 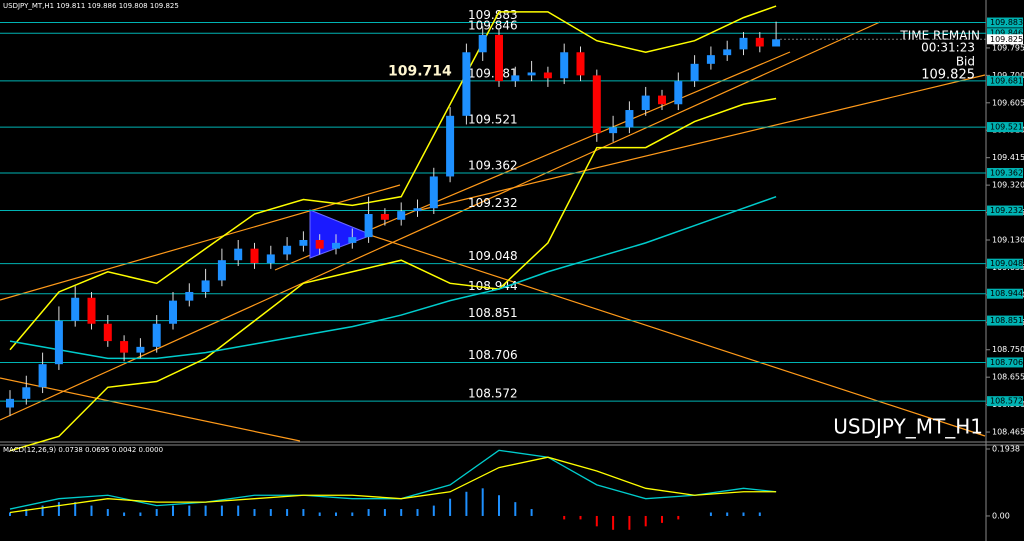 I want to click on bid-axis-box, so click(x=1005, y=39).